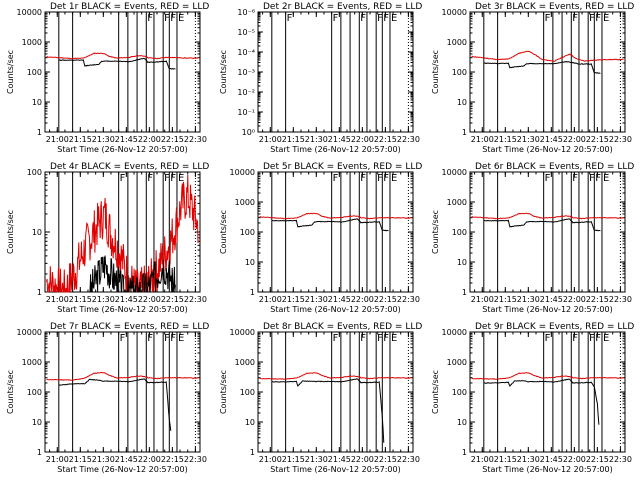 The image size is (640, 480). I want to click on y-tick-label: 10⁻⁴, so click(246, 52).